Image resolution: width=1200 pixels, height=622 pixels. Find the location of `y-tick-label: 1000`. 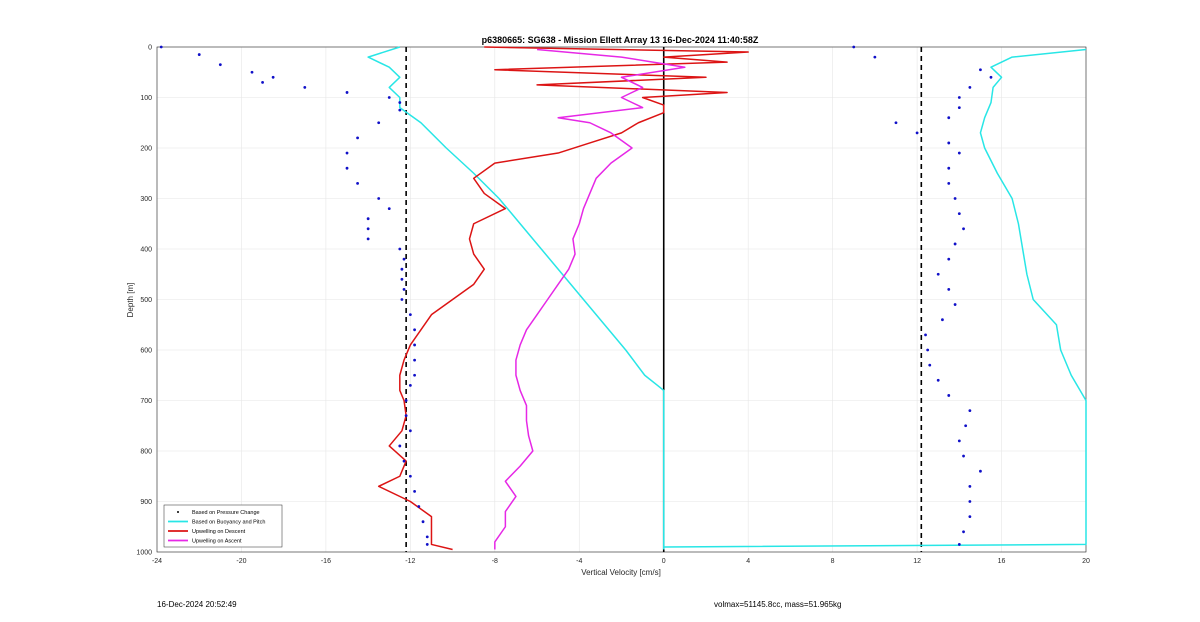

y-tick-label: 1000 is located at coordinates (144, 553).